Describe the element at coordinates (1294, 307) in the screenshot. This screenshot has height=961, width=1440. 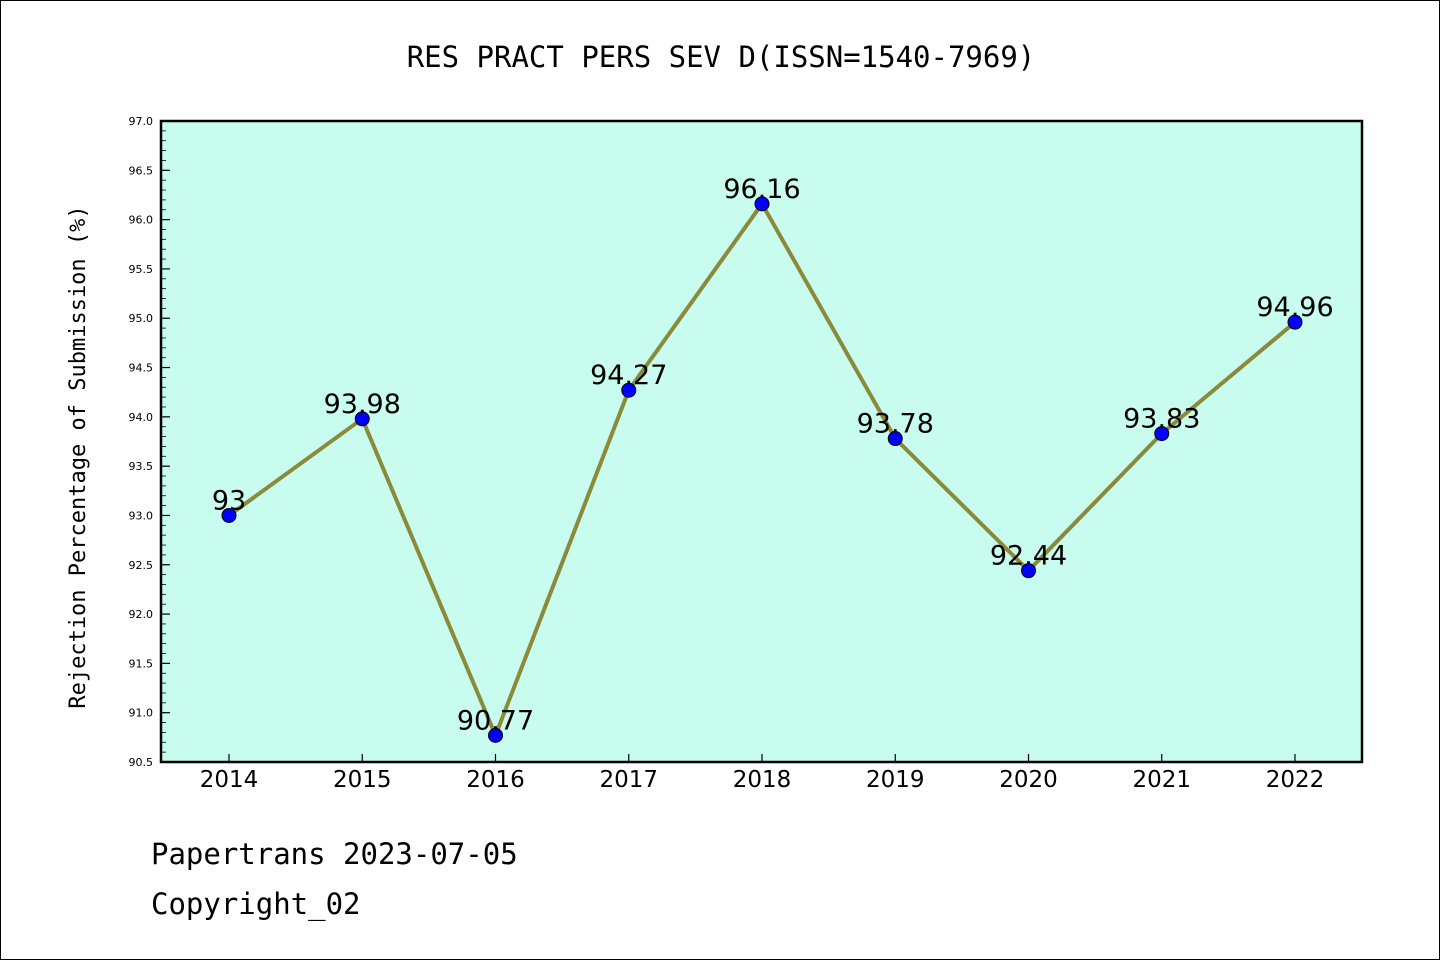
I see `data-label: 94.96` at that location.